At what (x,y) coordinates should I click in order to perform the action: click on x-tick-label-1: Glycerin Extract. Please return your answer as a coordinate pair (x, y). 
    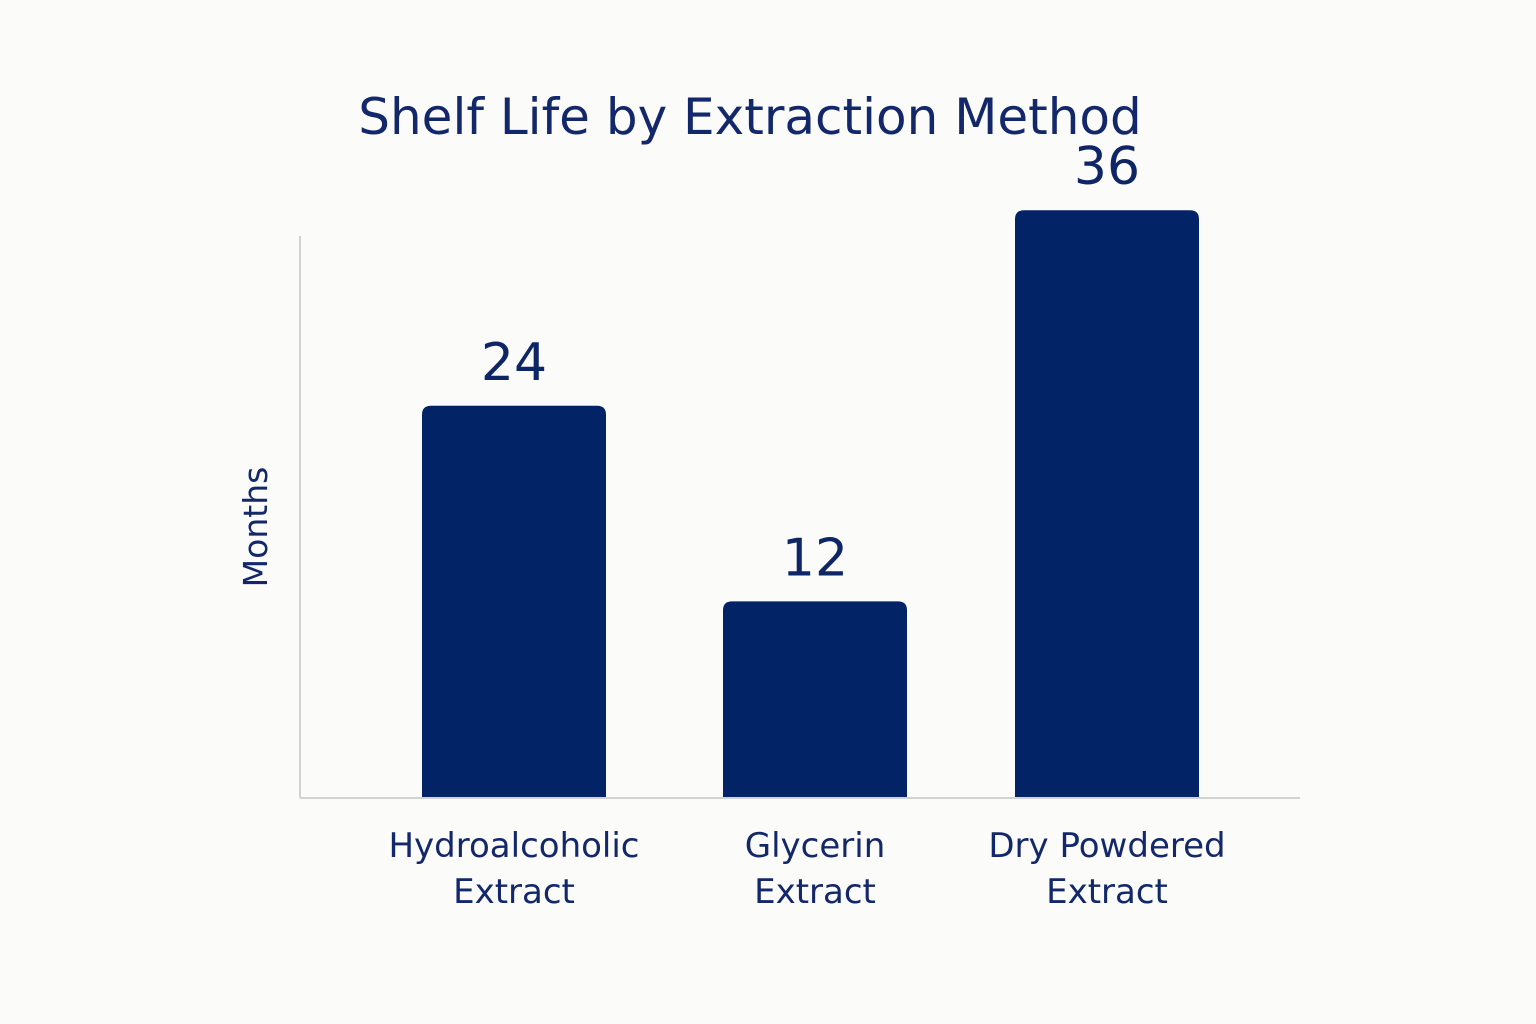
    Looking at the image, I should click on (815, 869).